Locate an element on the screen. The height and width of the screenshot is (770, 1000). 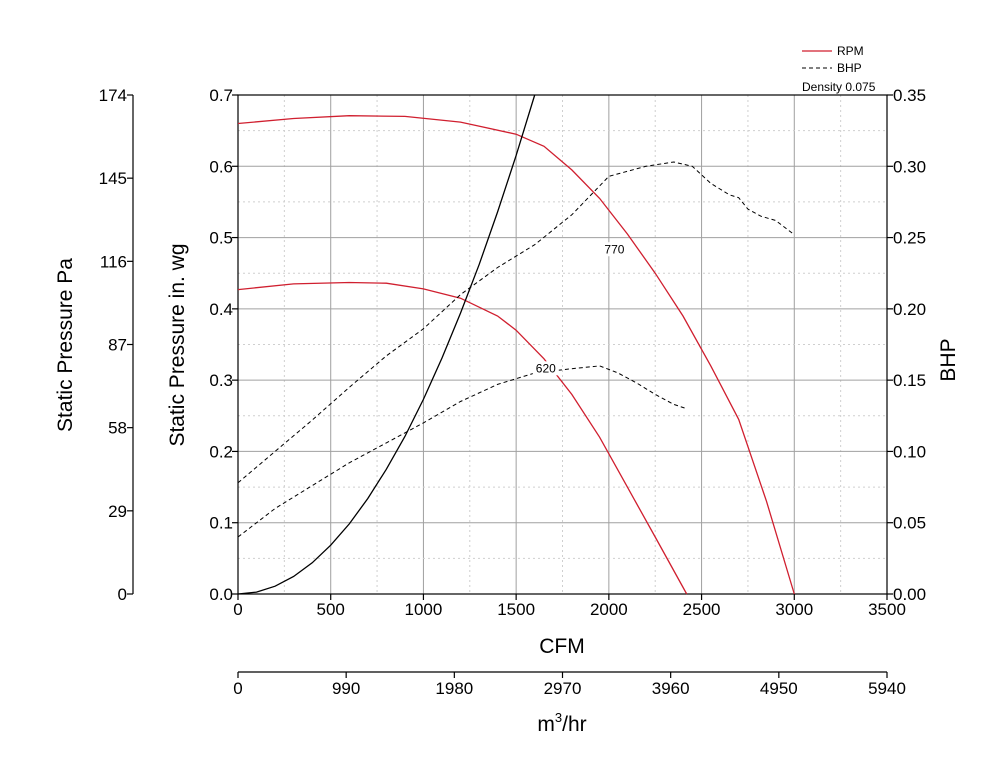
x-tick-label: 2500 is located at coordinates (702, 609).